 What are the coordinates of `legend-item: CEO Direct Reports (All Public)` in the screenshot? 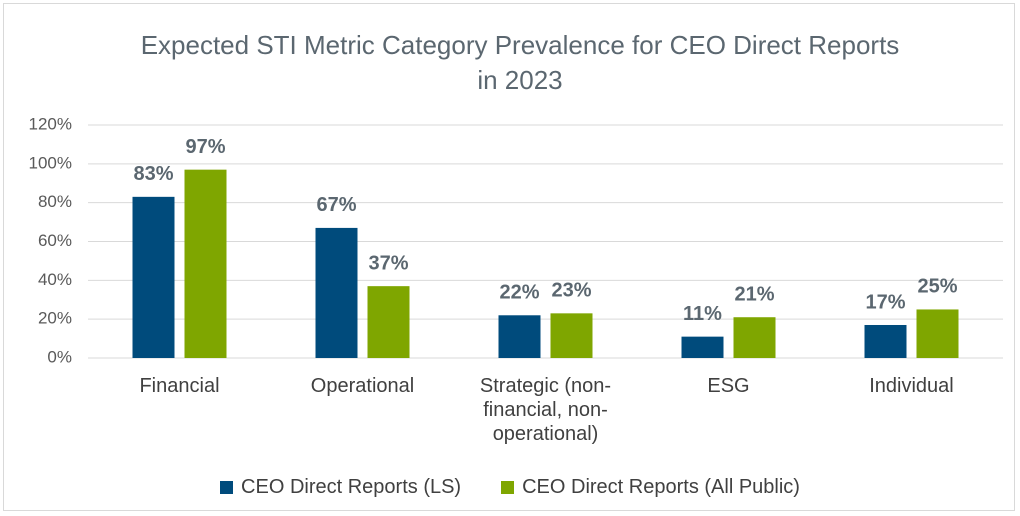 It's located at (650, 487).